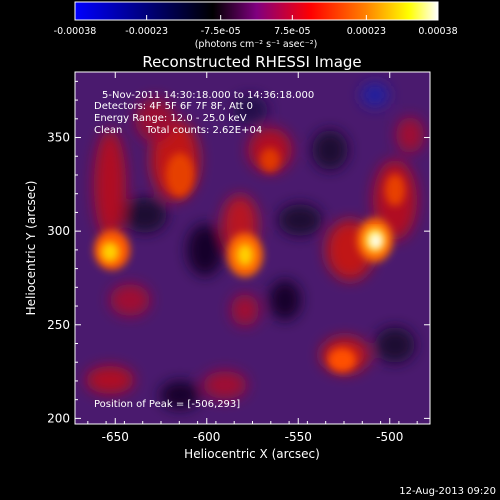 This screenshot has width=500, height=500. What do you see at coordinates (203, 130) in the screenshot?
I see `annotation-total-counts: Total counts: 2.62E+04` at bounding box center [203, 130].